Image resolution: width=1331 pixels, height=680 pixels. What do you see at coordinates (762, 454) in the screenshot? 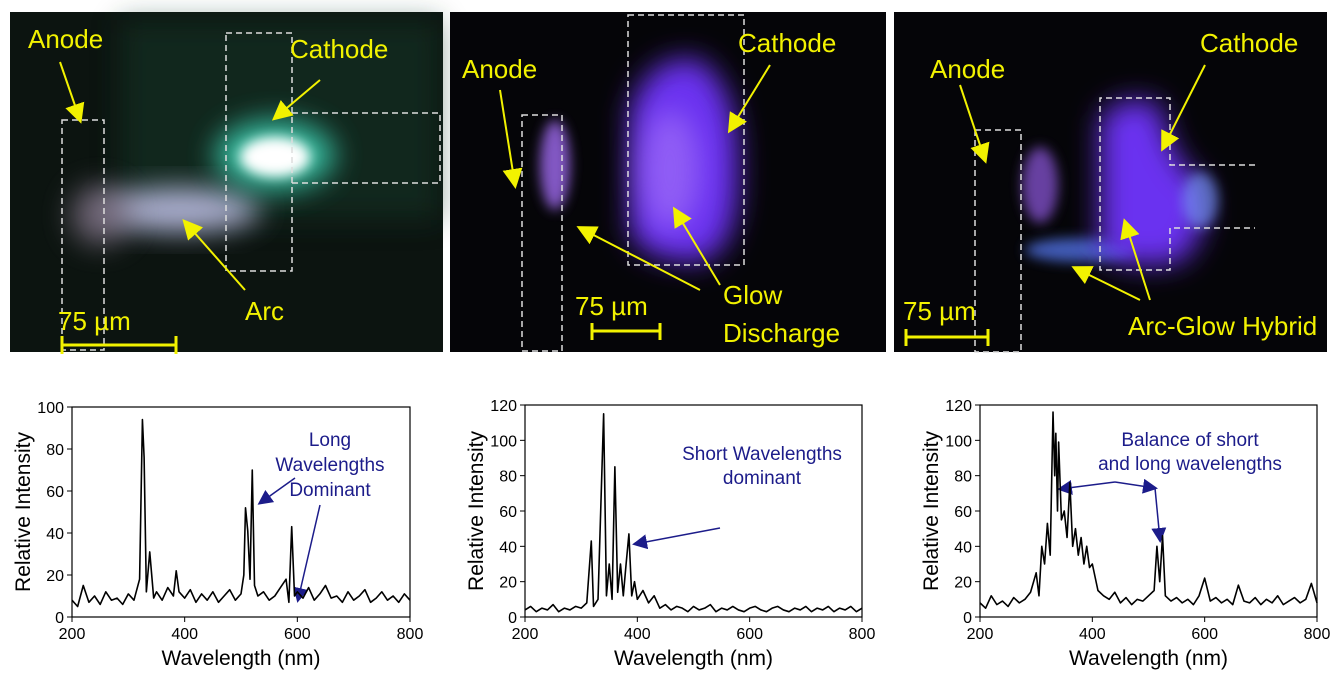
I see `annotation-text: Short Wavelengths` at bounding box center [762, 454].